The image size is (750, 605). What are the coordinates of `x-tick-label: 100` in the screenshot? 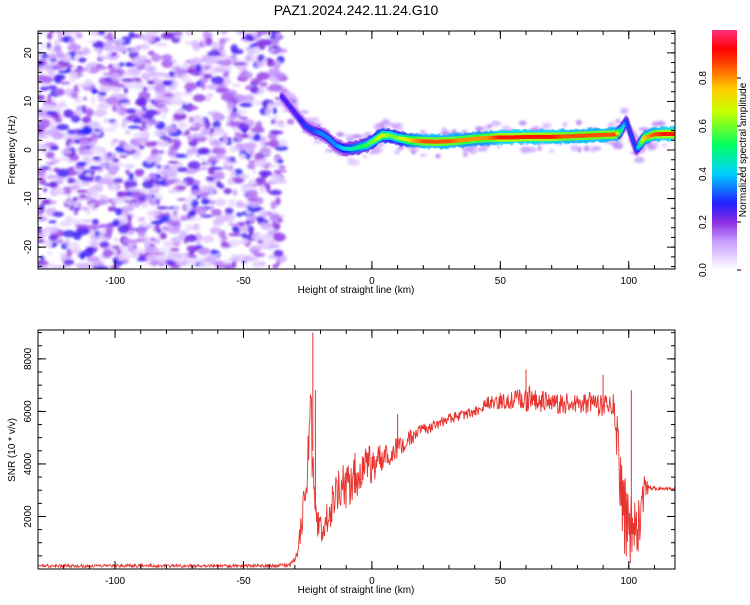 It's located at (628, 581).